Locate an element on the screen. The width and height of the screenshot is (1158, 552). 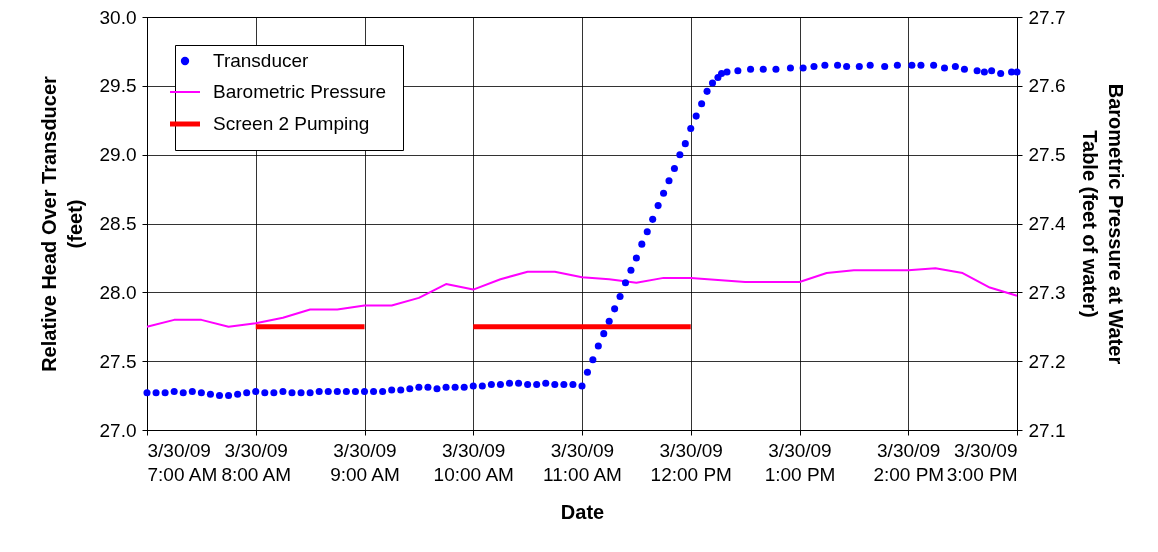
x-tick-label: 3/30/09 3:00 PM is located at coordinates (982, 462).